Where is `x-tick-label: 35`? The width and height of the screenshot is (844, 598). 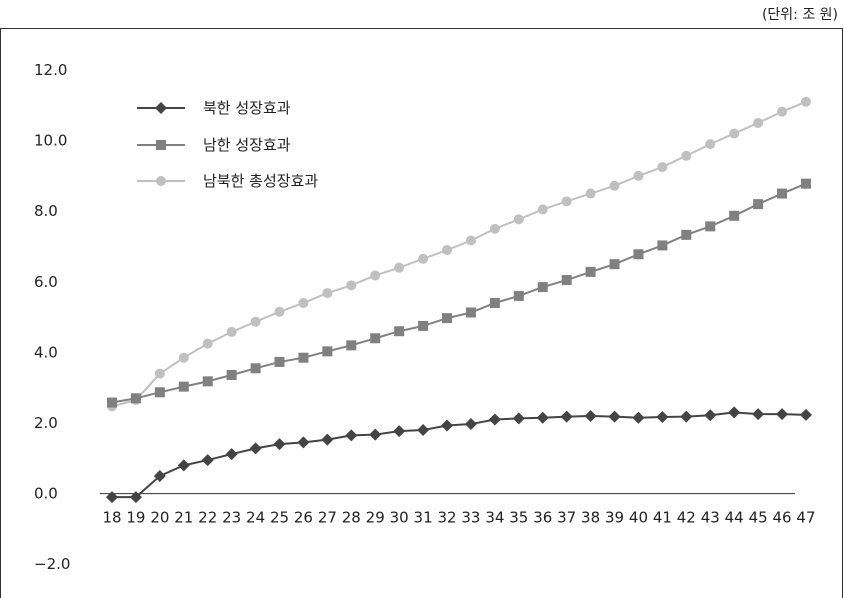
x-tick-label: 35 is located at coordinates (518, 518).